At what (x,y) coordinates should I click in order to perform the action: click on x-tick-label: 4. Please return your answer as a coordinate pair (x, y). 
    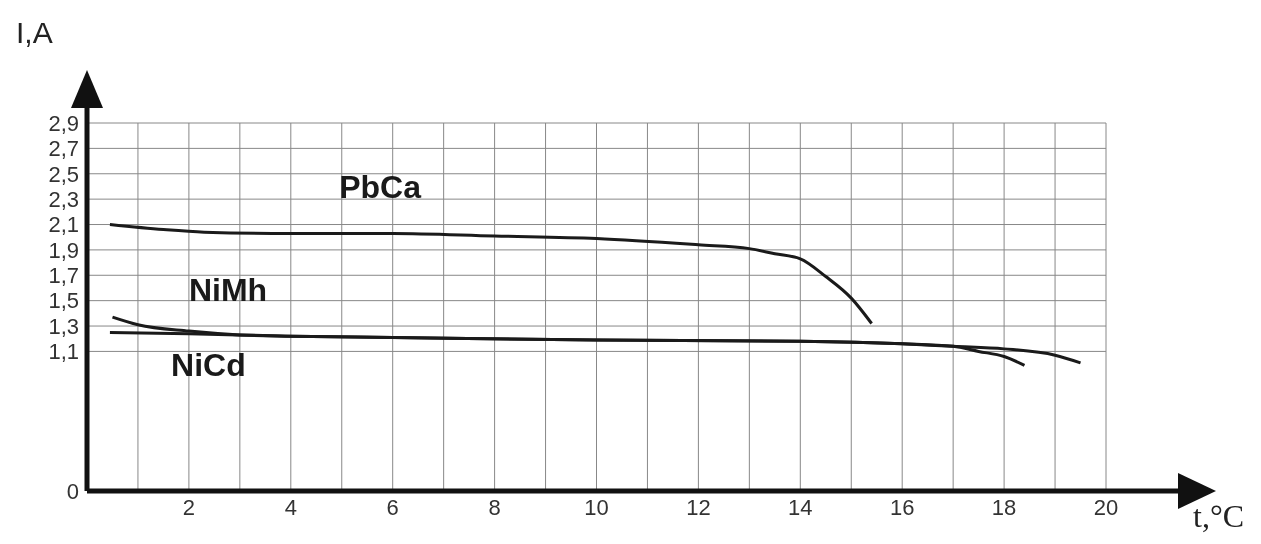
    Looking at the image, I should click on (290, 507).